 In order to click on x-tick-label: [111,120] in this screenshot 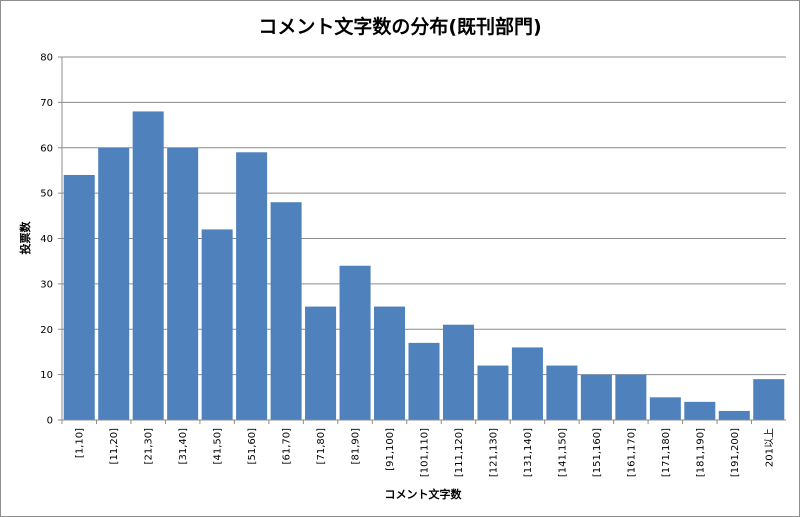, I will do `click(459, 452)`.